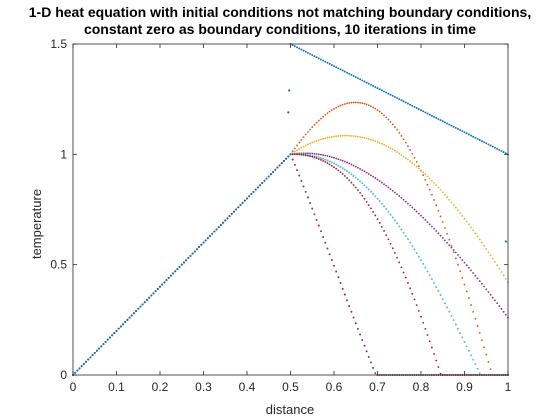 The image size is (560, 420). Describe the element at coordinates (203, 387) in the screenshot. I see `x-tick-label: 0.3` at that location.